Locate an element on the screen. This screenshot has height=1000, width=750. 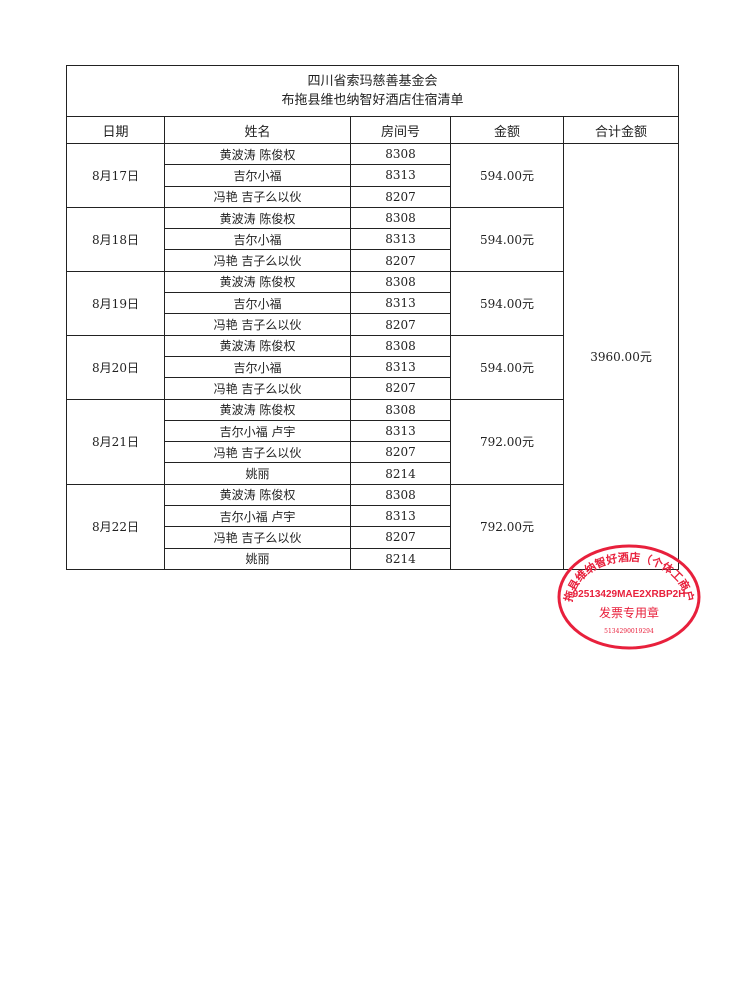
stamp-number: 5134290019294 is located at coordinates (629, 631).